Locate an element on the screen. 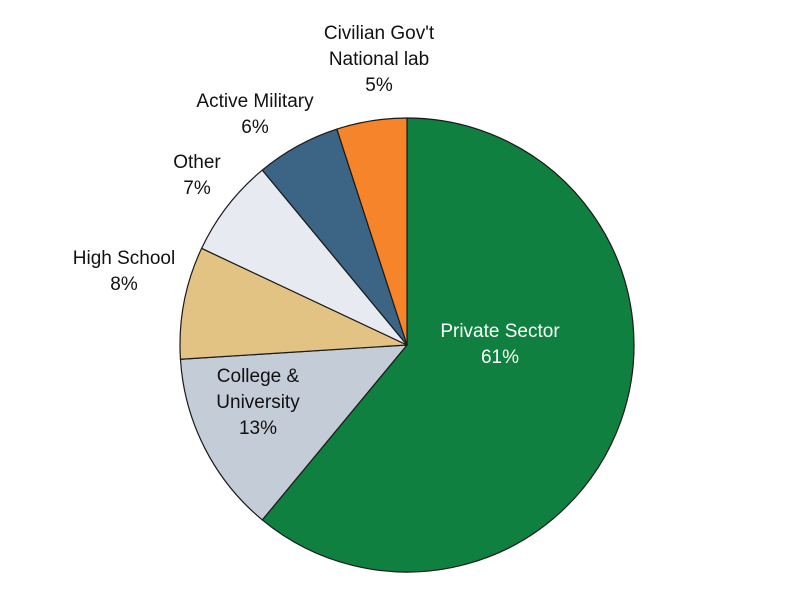 Image resolution: width=800 pixels, height=589 pixels. pie-slice-high-school is located at coordinates (293, 303).